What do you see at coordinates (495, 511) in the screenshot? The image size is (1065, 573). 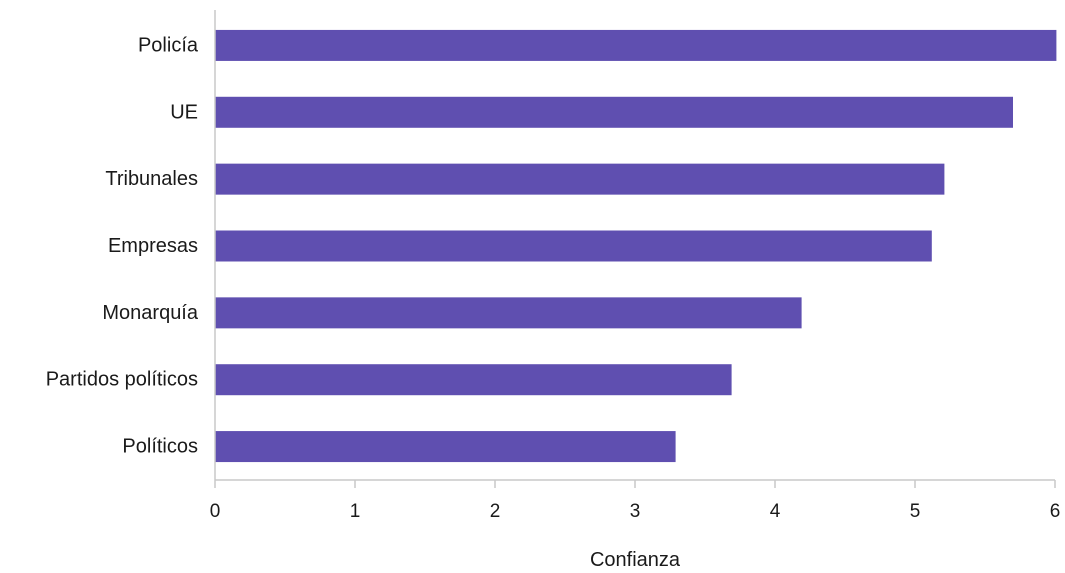 I see `x-tick-label-2: 2` at bounding box center [495, 511].